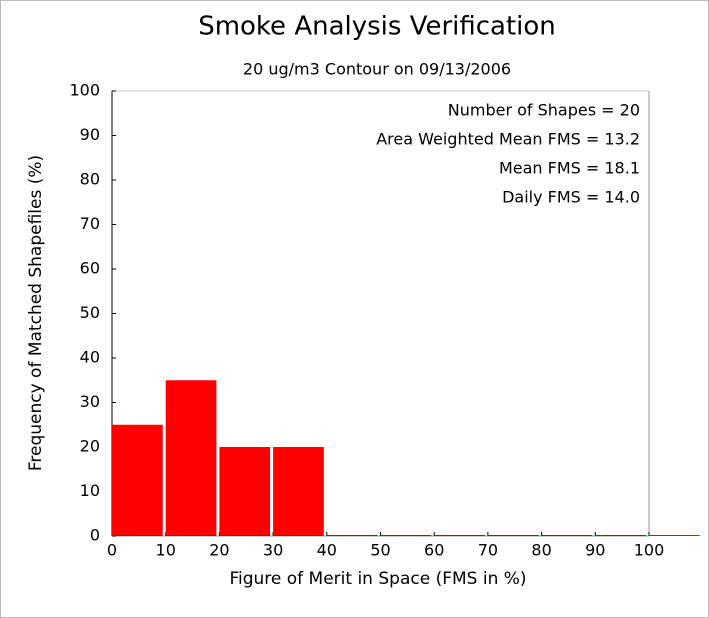  Describe the element at coordinates (112, 550) in the screenshot. I see `x-tick-label: 0` at that location.